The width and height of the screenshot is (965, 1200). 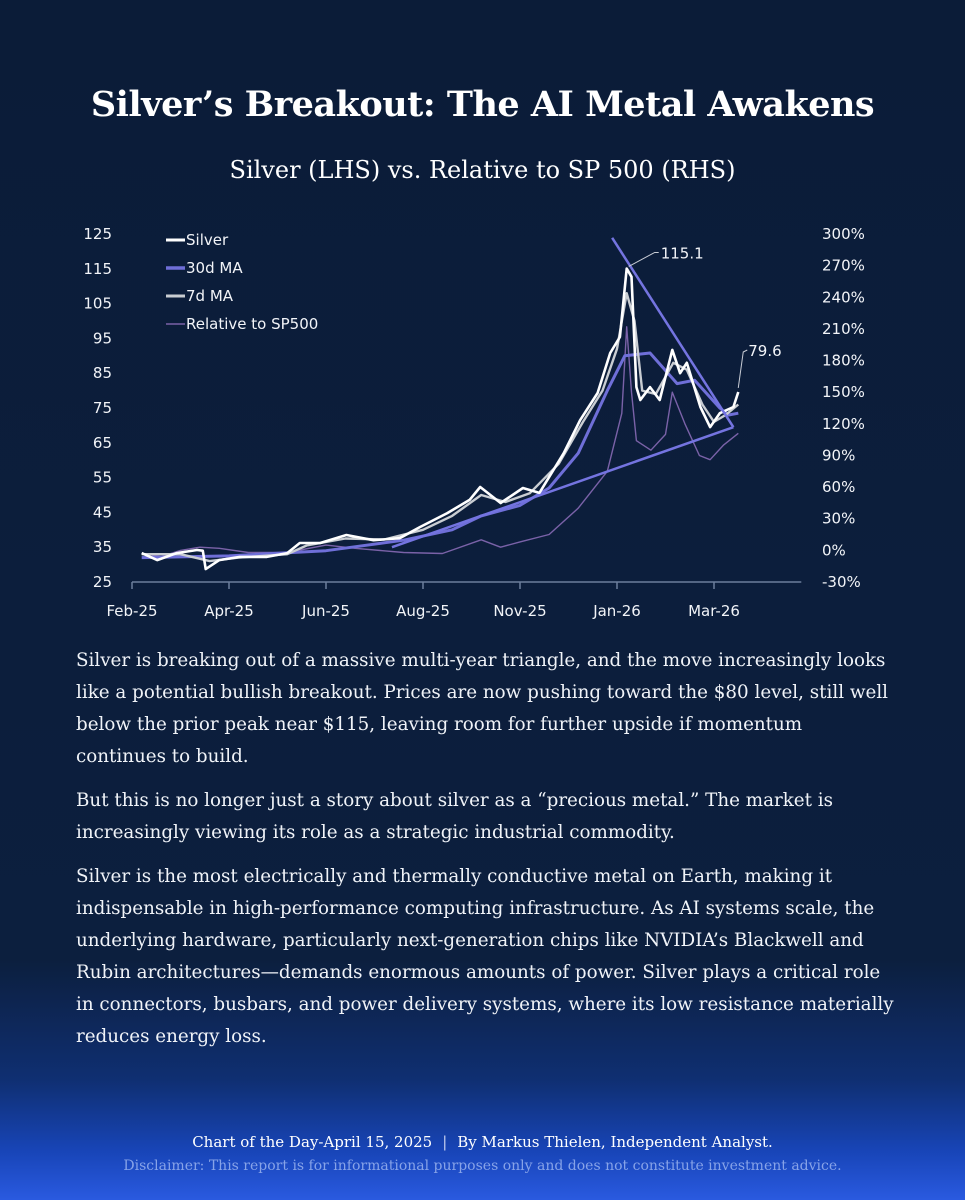 What do you see at coordinates (325, 611) in the screenshot?
I see `x-tick-label: Jun-25` at bounding box center [325, 611].